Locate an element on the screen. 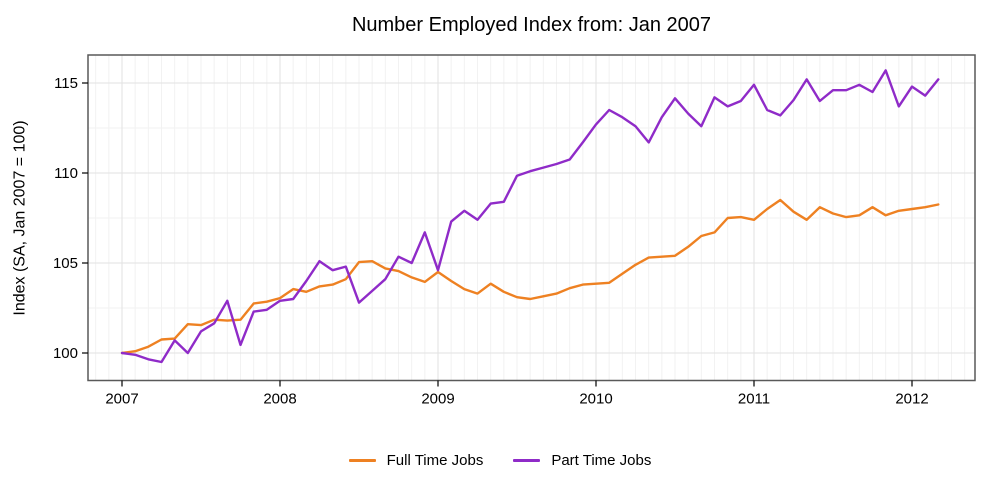 The width and height of the screenshot is (1000, 500). svg-text: 2008 is located at coordinates (279, 399).